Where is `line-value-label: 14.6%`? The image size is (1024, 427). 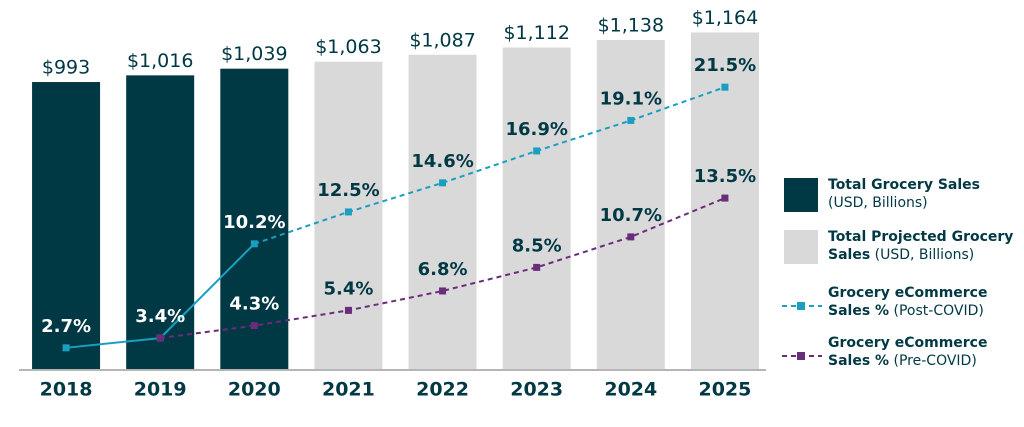 line-value-label: 14.6% is located at coordinates (442, 161).